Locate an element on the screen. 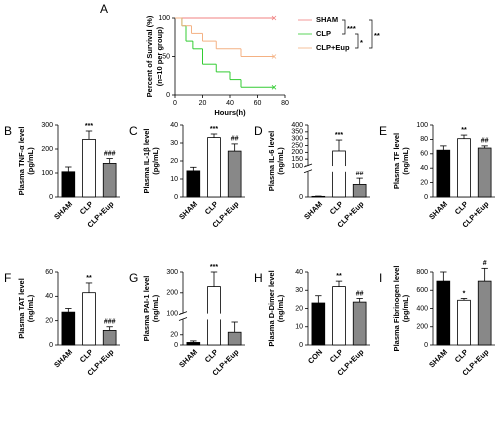 The image size is (500, 427). y-axis-label: Plasma TF level is located at coordinates (396, 161).